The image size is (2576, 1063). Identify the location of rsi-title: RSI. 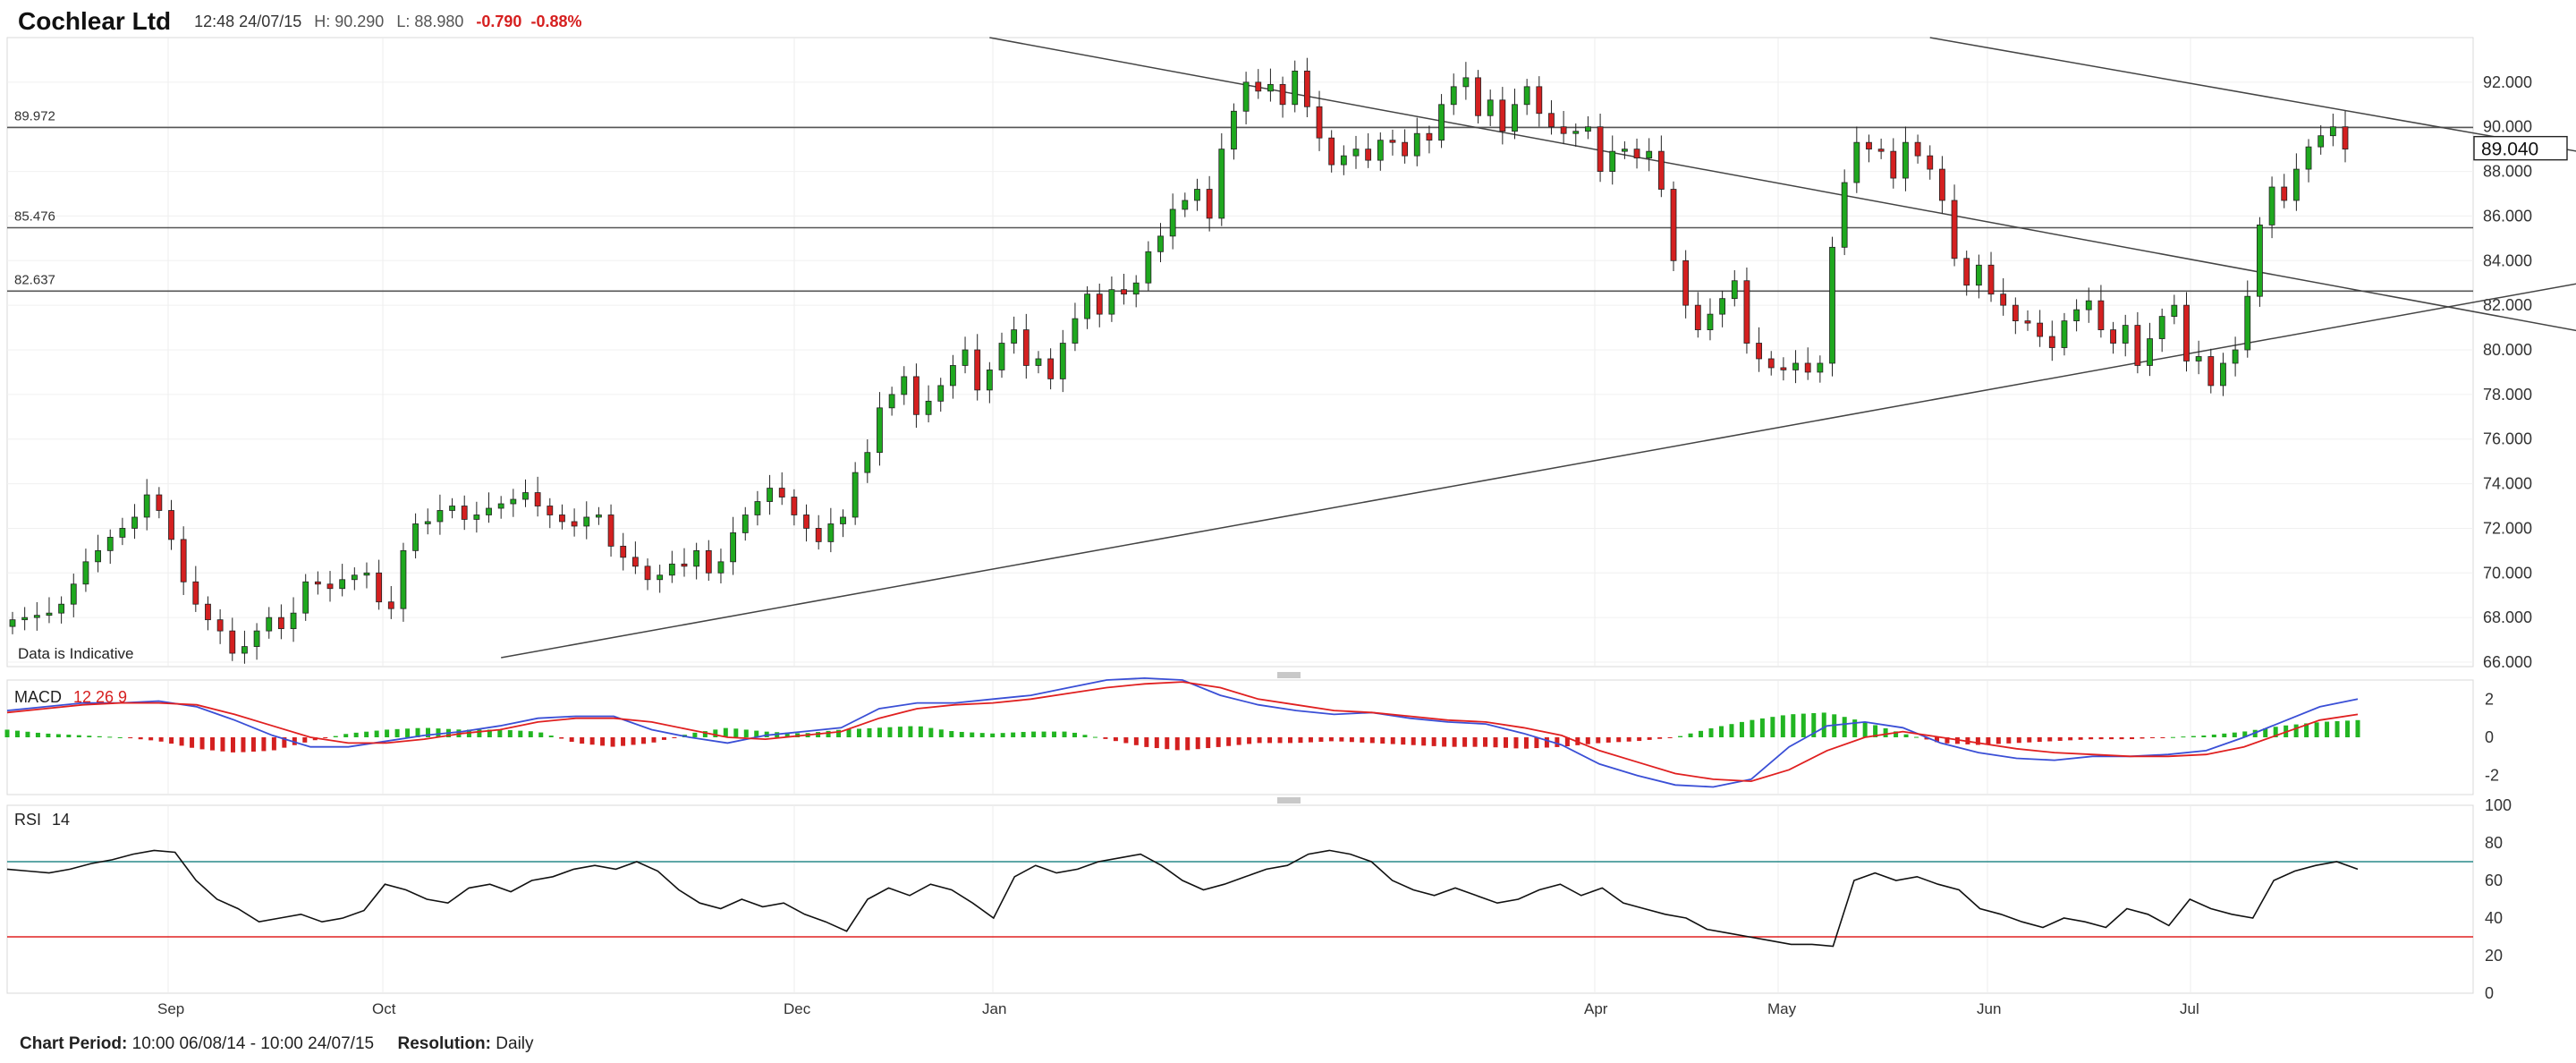
(27, 820).